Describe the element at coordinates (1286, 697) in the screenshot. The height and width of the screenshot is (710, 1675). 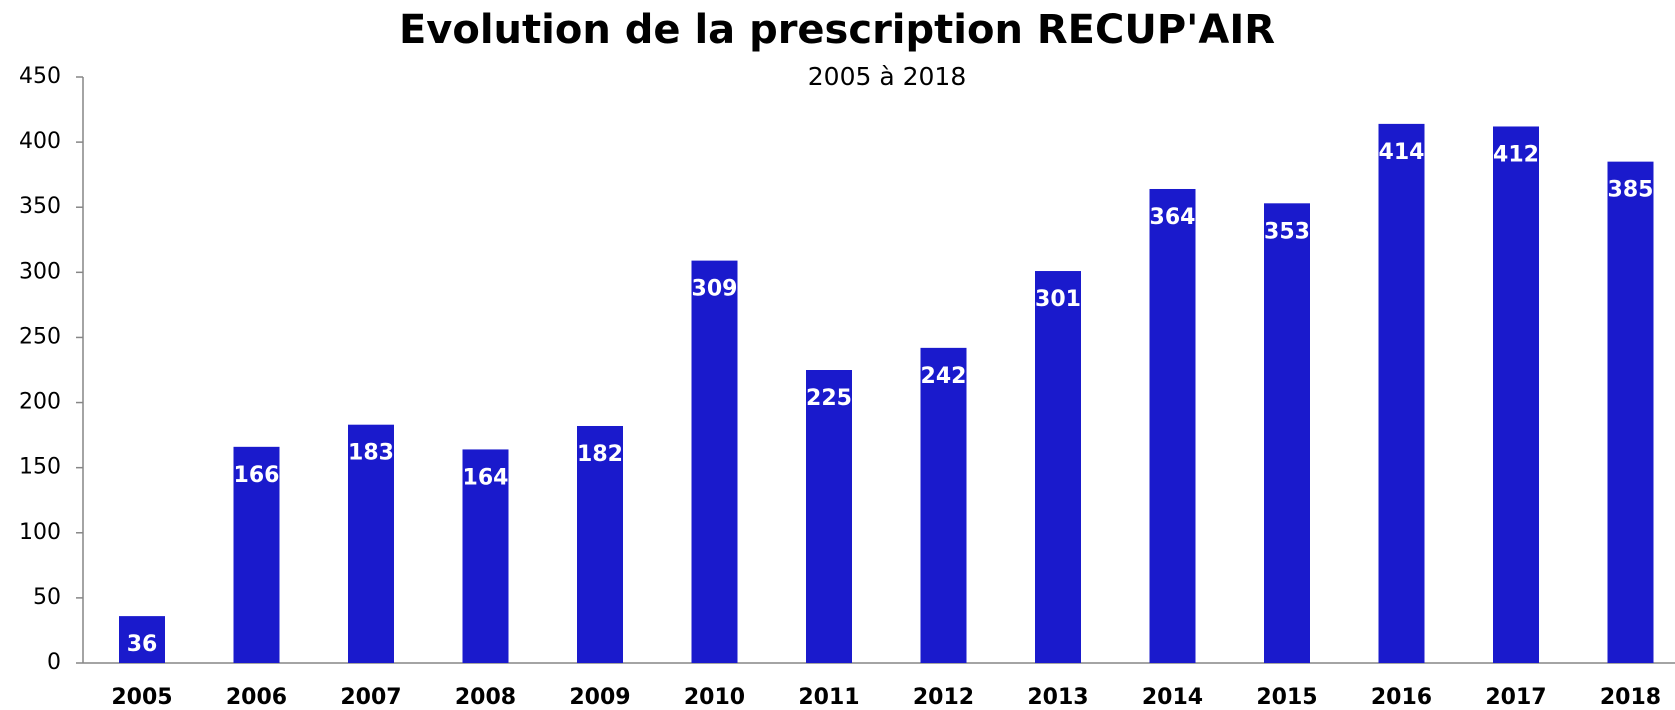
I see `x-tick-label: 2015` at that location.